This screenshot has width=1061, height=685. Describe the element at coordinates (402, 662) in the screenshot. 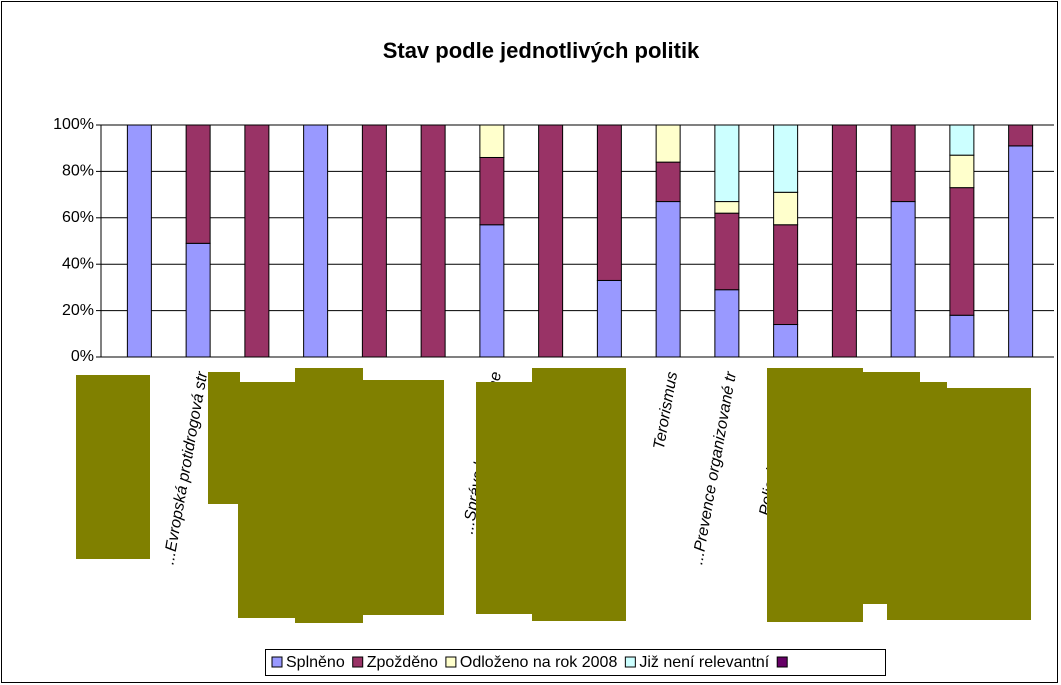

I see `legend-label: Zpožděno` at that location.